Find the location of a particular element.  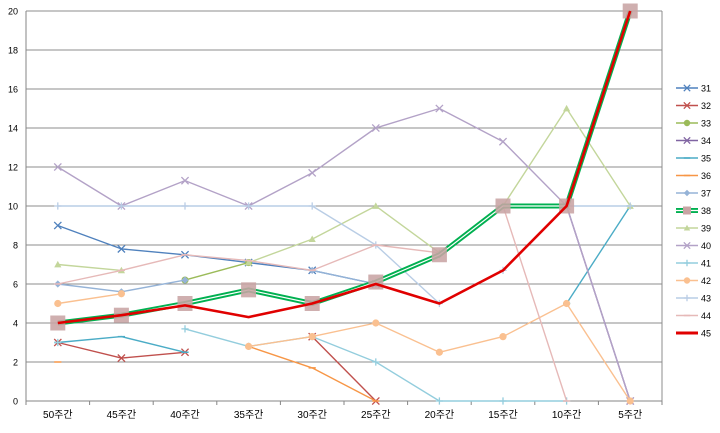

y-tick-label: 14 is located at coordinates (13, 129).